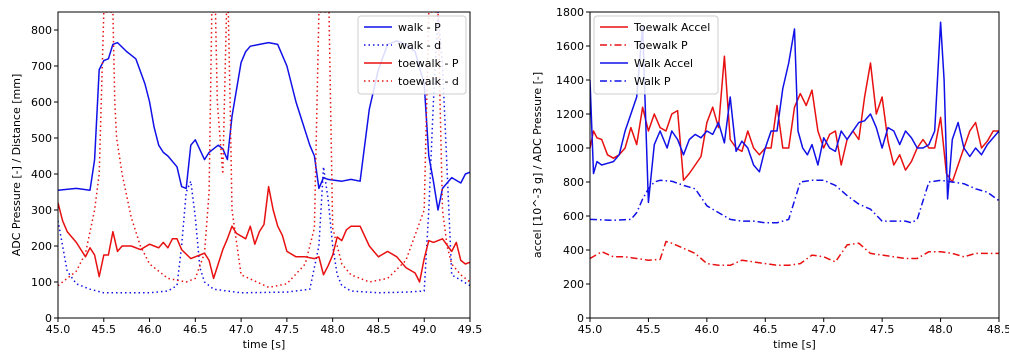 This screenshot has width=1009, height=356. Describe the element at coordinates (41, 210) in the screenshot. I see `y-tick-label: 300` at that location.